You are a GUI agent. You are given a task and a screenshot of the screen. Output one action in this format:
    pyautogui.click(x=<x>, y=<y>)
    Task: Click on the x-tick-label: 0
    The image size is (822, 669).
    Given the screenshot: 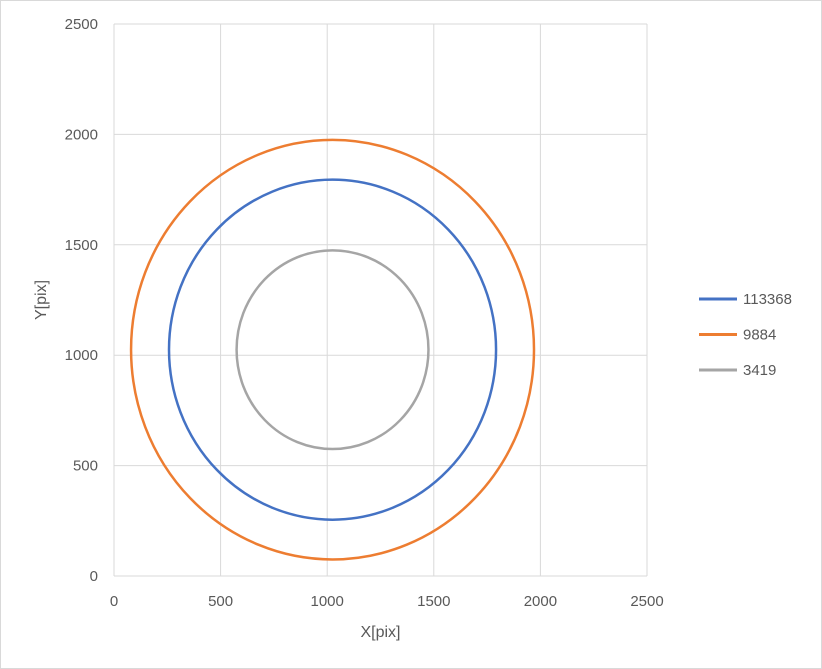 What is the action you would take?
    pyautogui.click(x=114, y=601)
    